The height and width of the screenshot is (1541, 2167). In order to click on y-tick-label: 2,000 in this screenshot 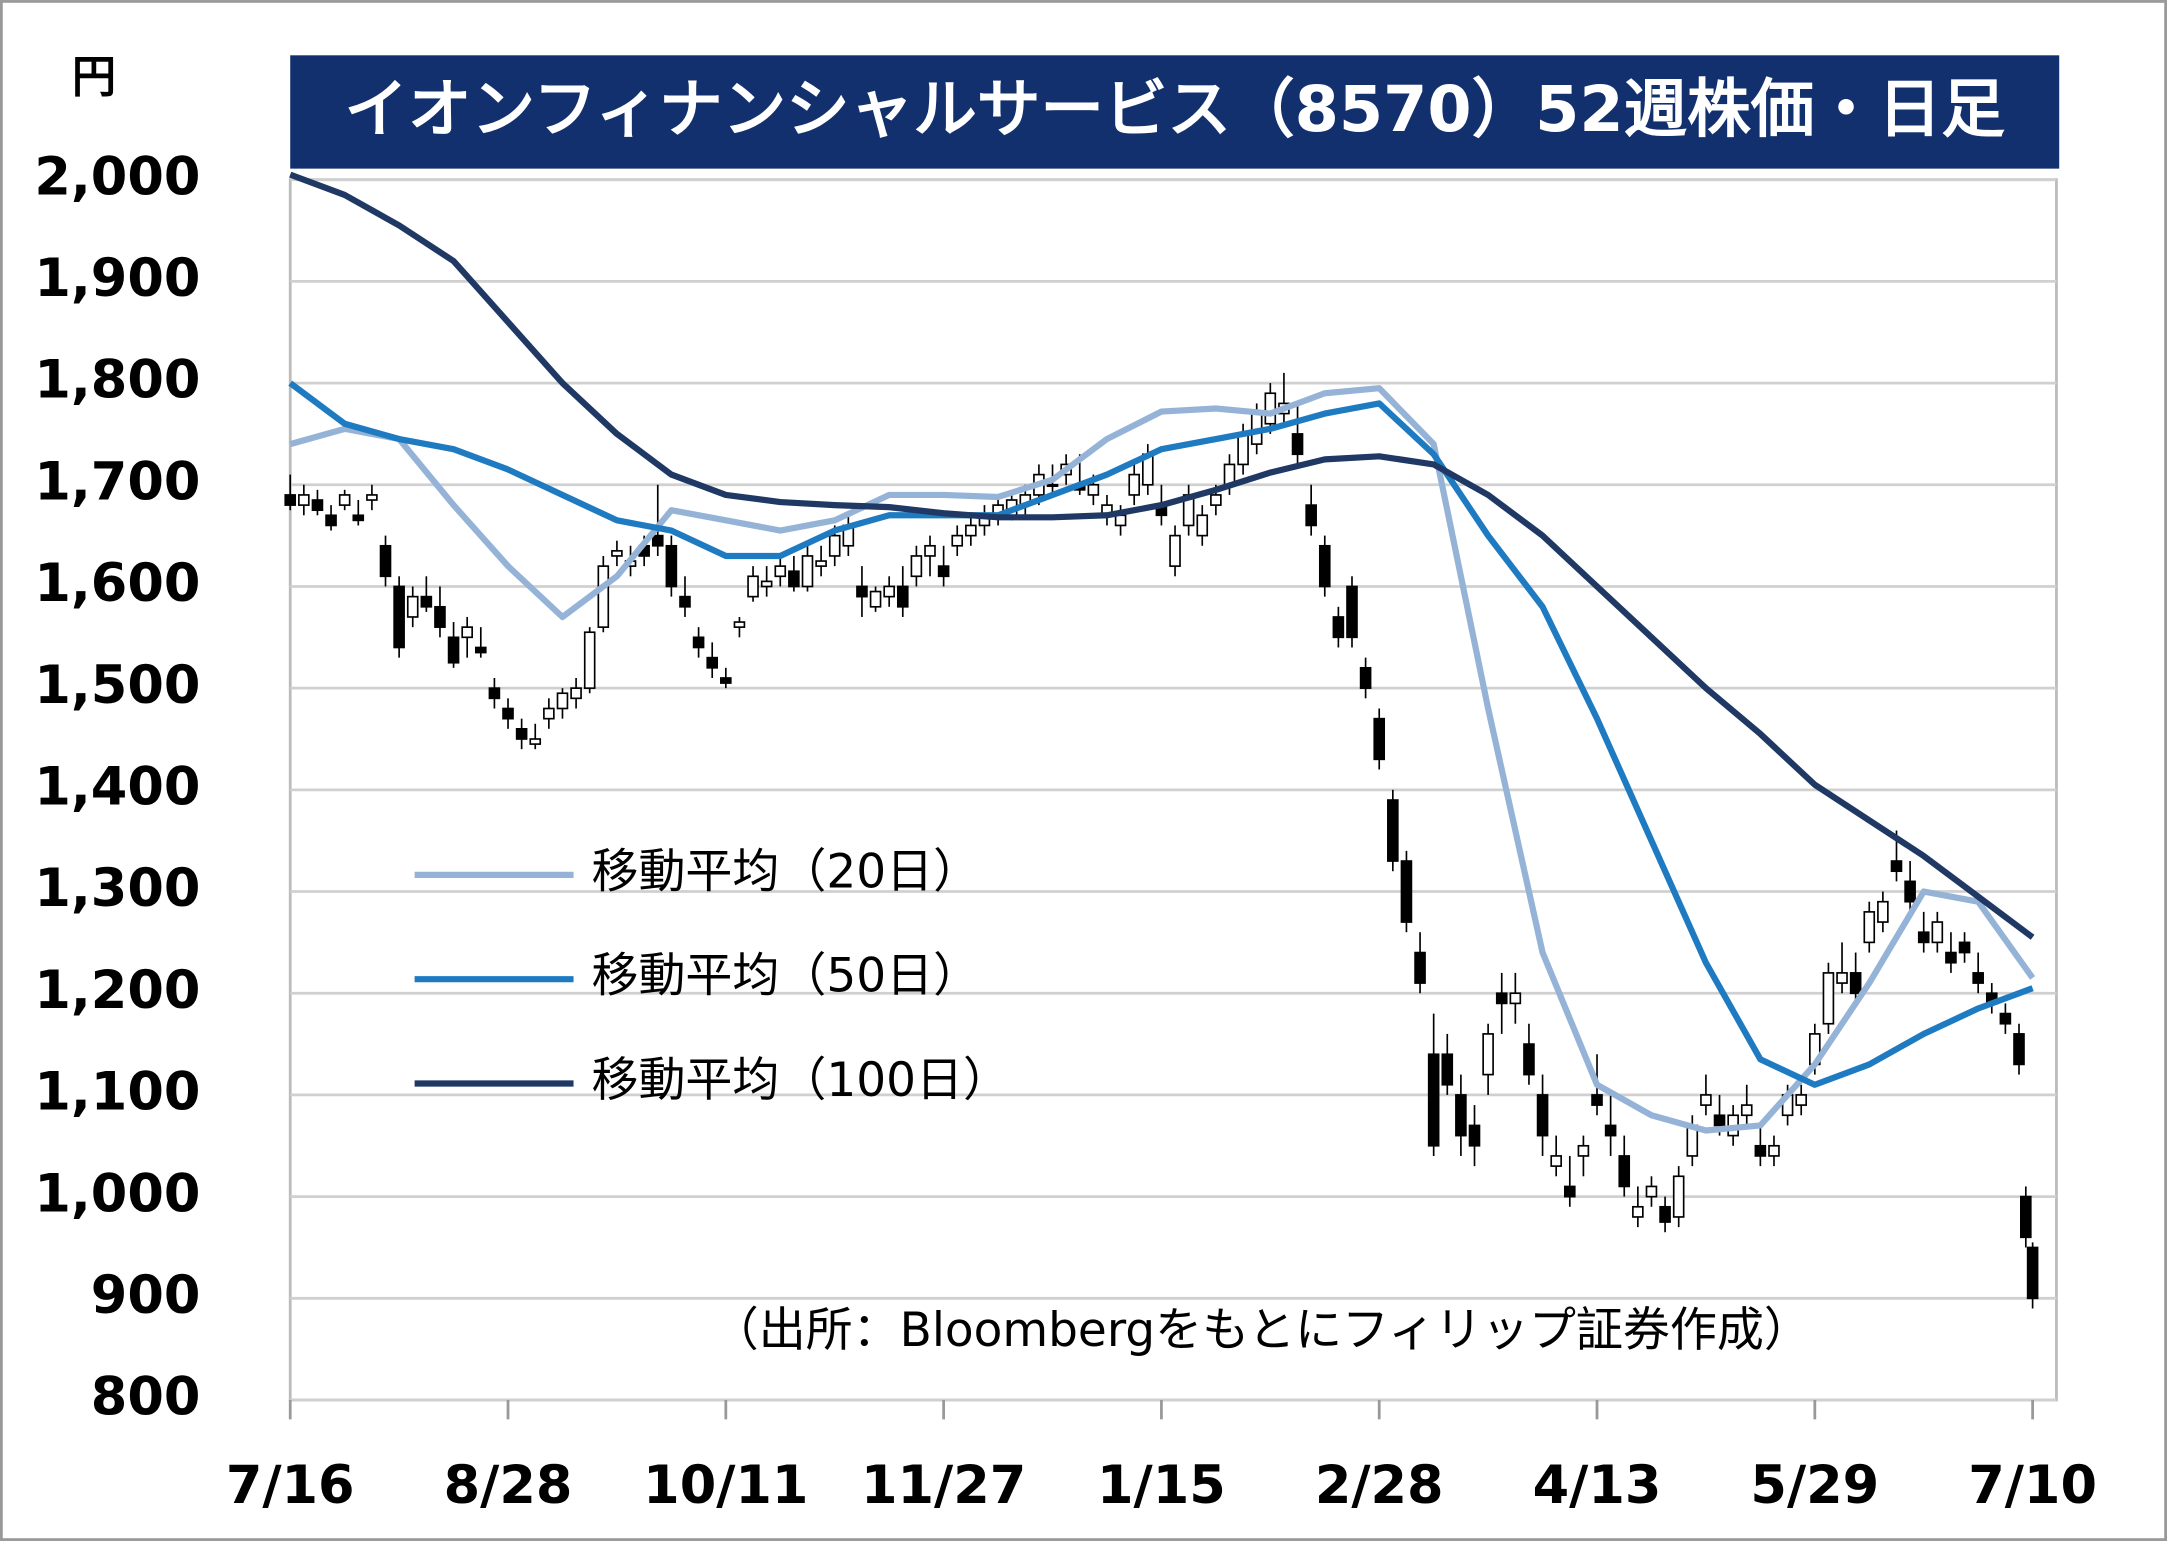, I will do `click(117, 176)`.